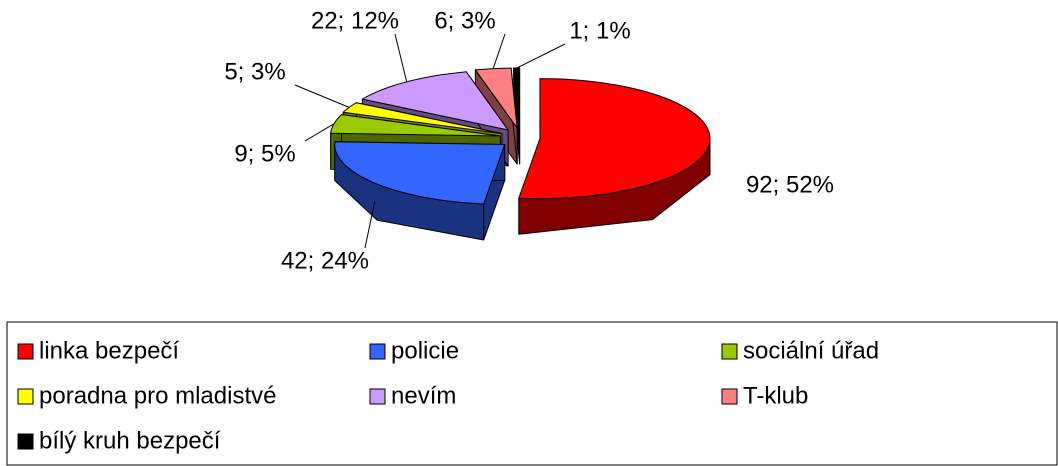  I want to click on legend-label: poradna pro mladistvé, so click(157, 395).